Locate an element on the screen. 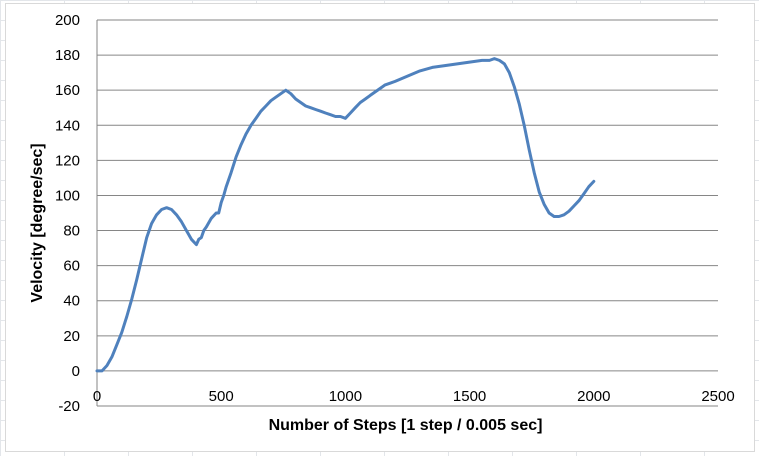  x-tick-label: 1500 is located at coordinates (469, 396).